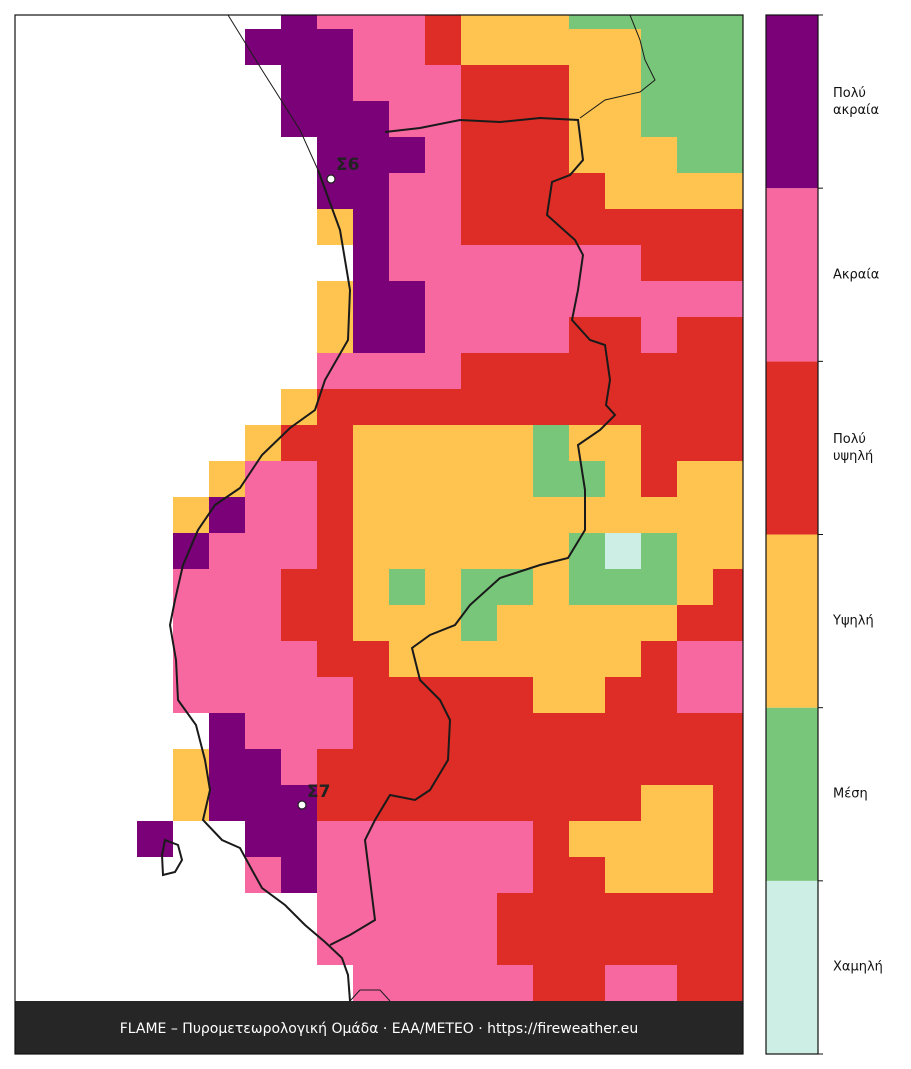 This screenshot has width=911, height=1069. I want to click on colorbar, so click(794, 534).